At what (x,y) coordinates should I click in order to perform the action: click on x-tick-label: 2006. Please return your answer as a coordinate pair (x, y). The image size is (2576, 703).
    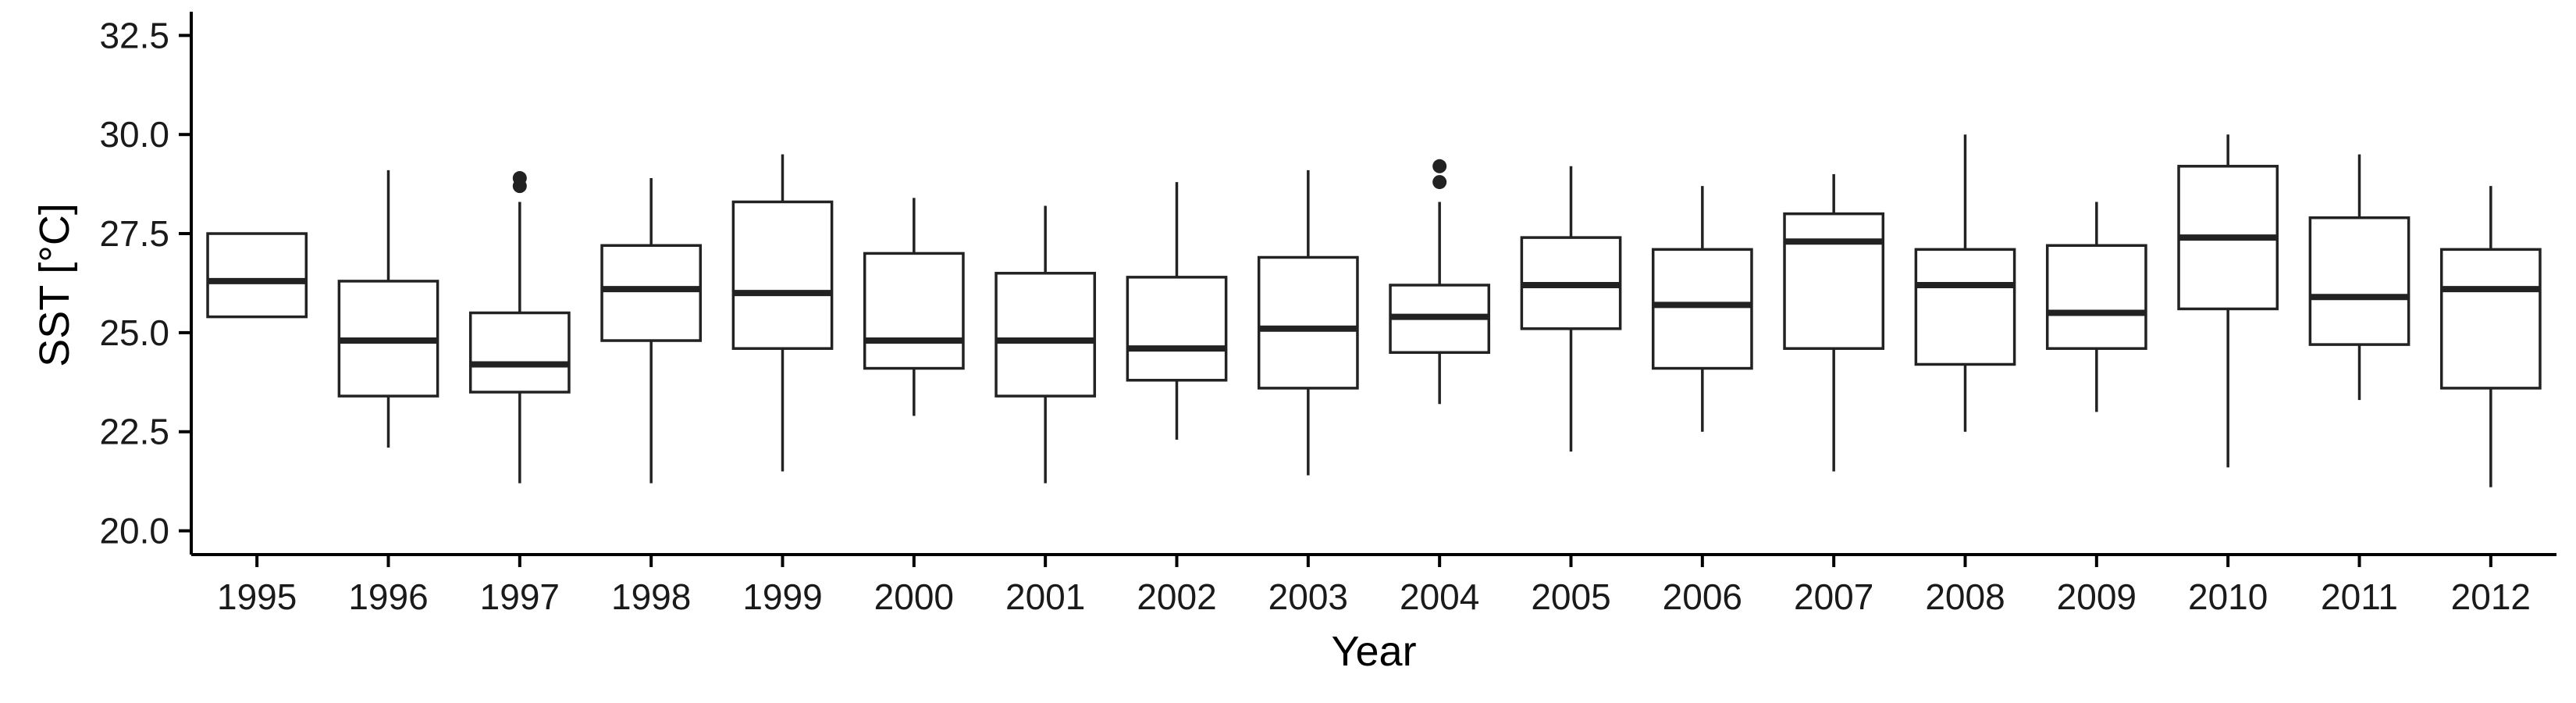
    Looking at the image, I should click on (1702, 596).